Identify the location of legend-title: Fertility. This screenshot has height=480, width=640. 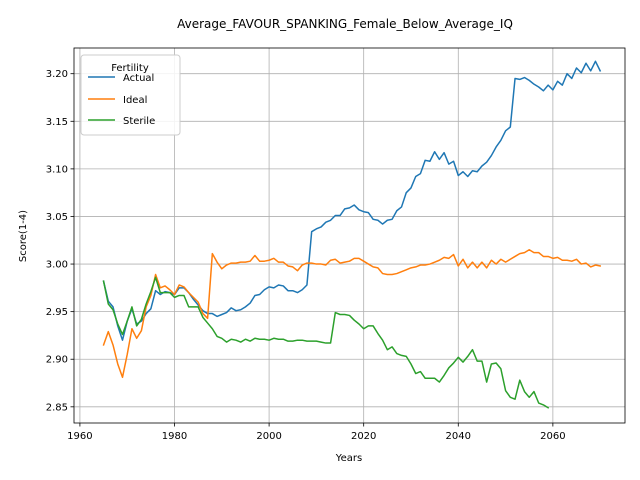
(130, 68).